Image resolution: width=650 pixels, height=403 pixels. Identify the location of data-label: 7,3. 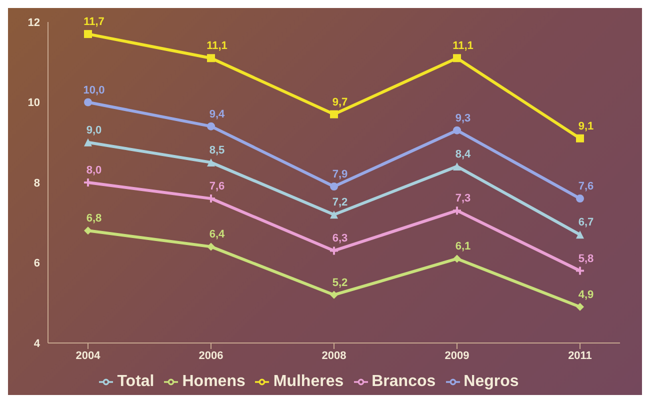
(463, 198).